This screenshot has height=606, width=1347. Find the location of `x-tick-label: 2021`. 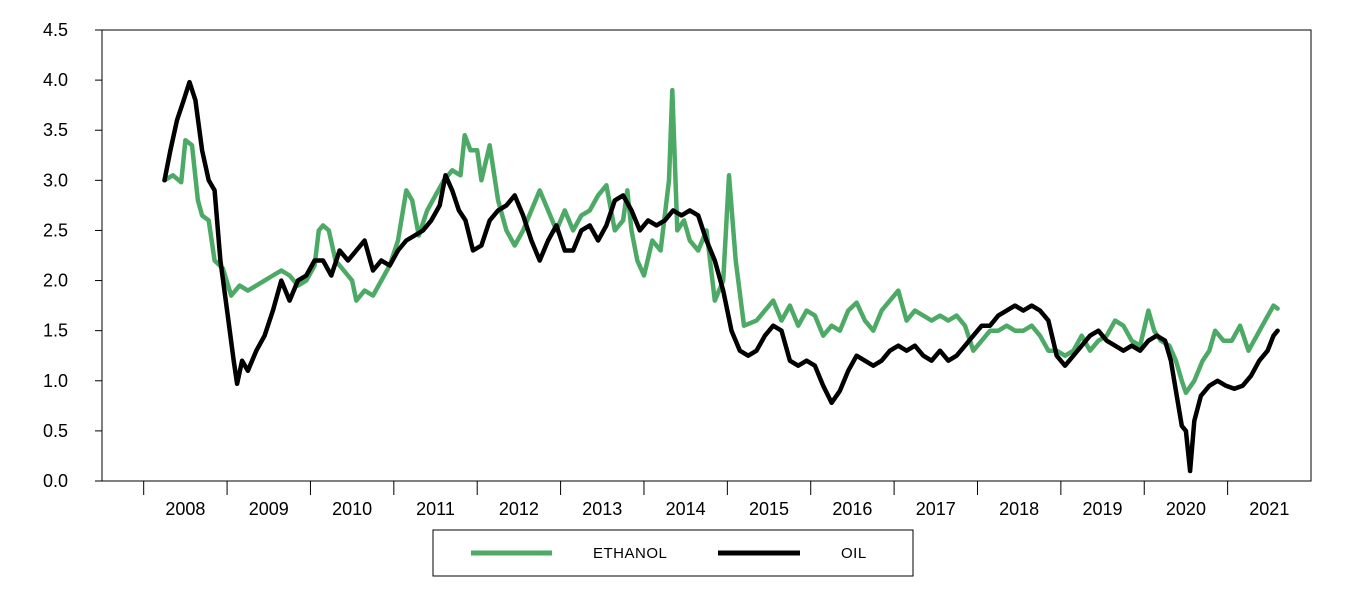

x-tick-label: 2021 is located at coordinates (1269, 509).